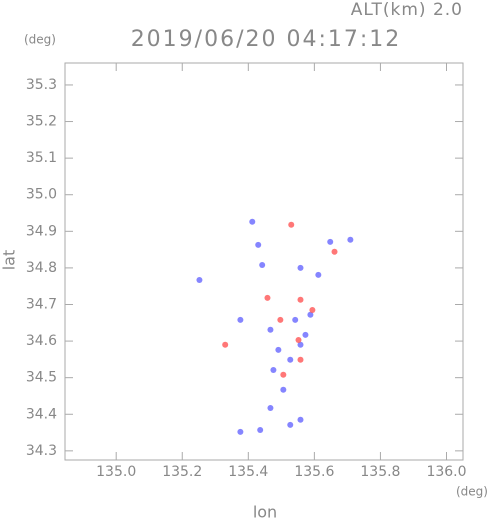  What do you see at coordinates (41, 341) in the screenshot?
I see `y-tick-label: 34.6` at bounding box center [41, 341].